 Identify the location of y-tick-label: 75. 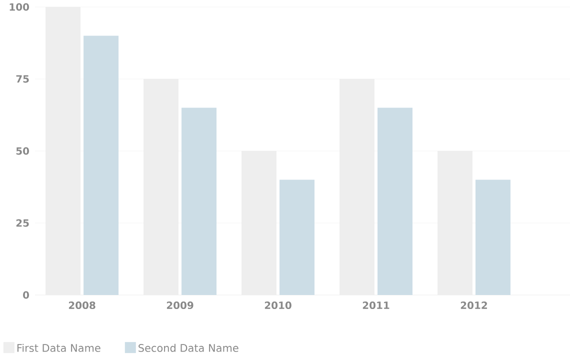
(22, 79).